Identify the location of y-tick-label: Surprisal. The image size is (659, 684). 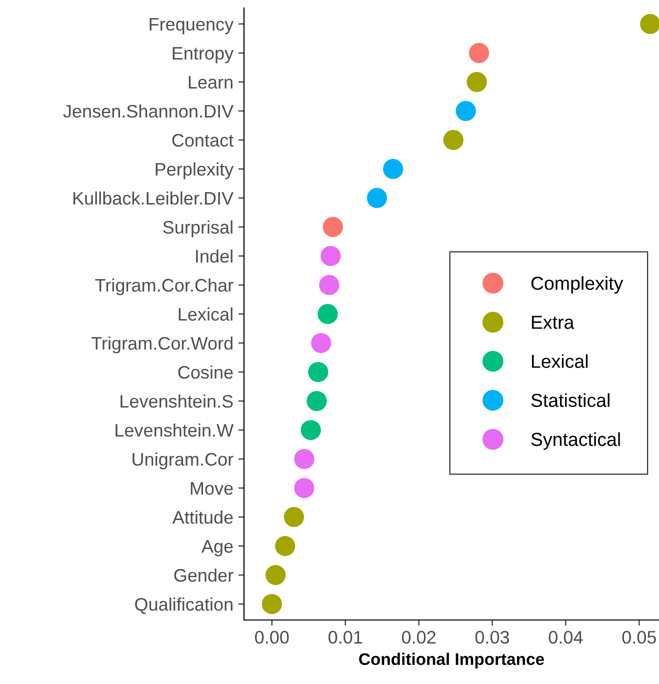
(197, 229).